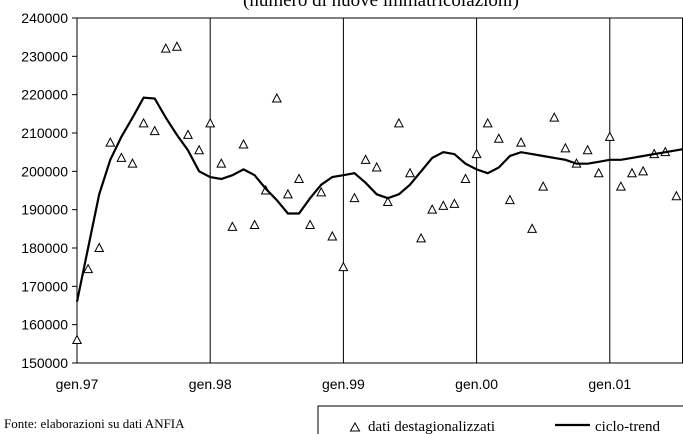  What do you see at coordinates (44, 171) in the screenshot?
I see `y-tick-label: 200000` at bounding box center [44, 171].